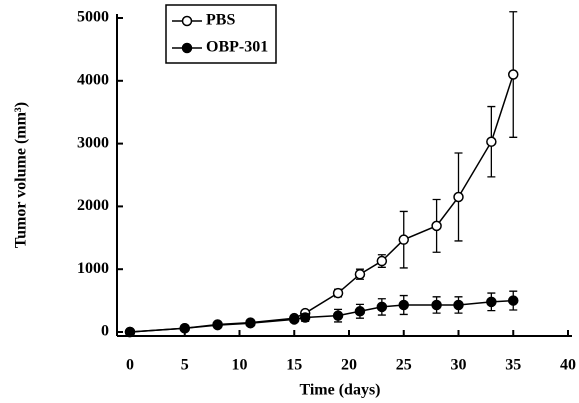  What do you see at coordinates (93, 268) in the screenshot?
I see `y-tick-label: 1000` at bounding box center [93, 268].